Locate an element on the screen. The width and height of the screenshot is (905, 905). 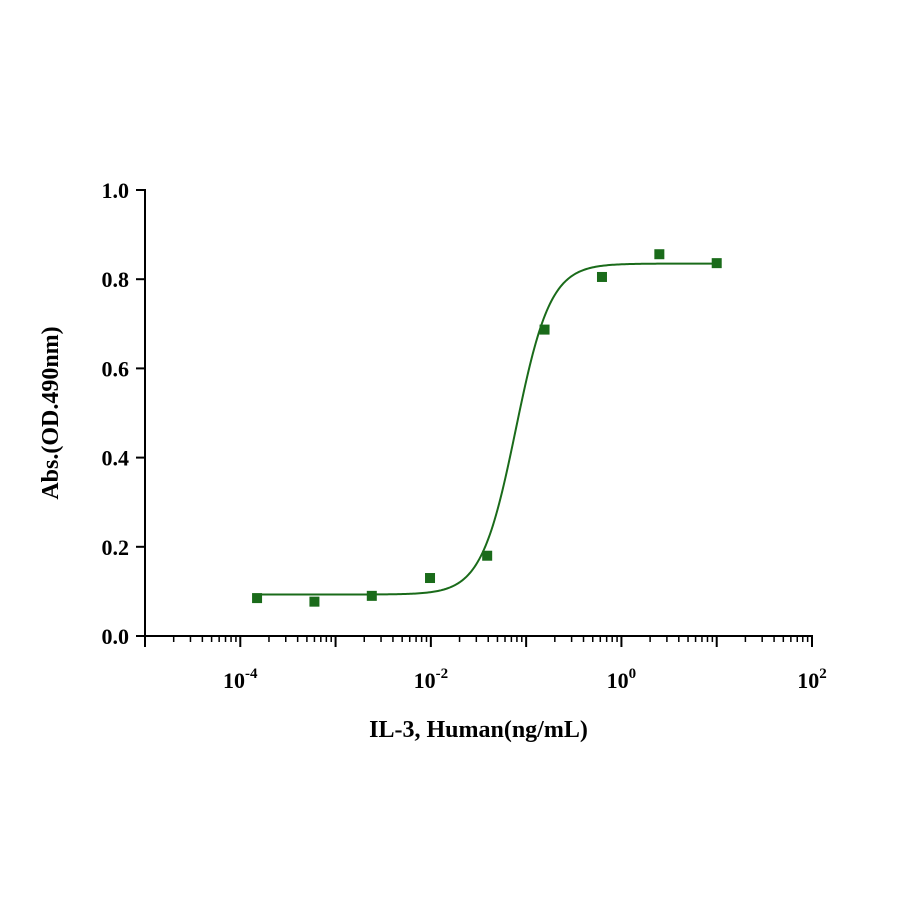
y-tick-label: 0.2 is located at coordinates (116, 547).